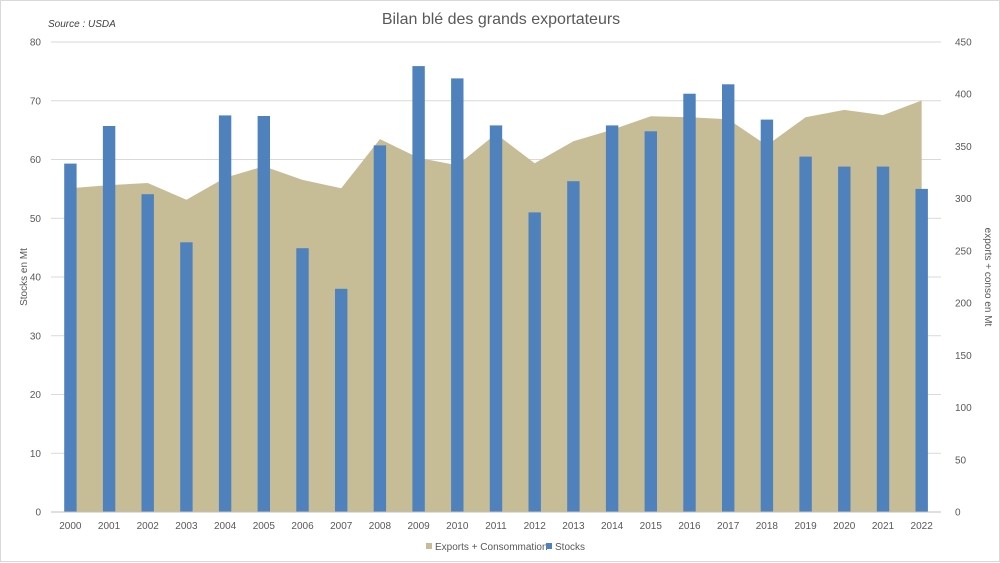  Describe the element at coordinates (963, 356) in the screenshot. I see `right-axis-tick-label: 150` at that location.